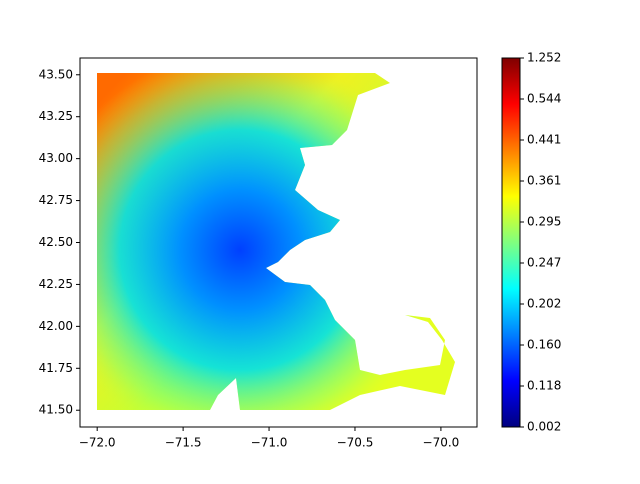  Describe the element at coordinates (56, 242) in the screenshot. I see `y-tick-label: 42.50` at that location.